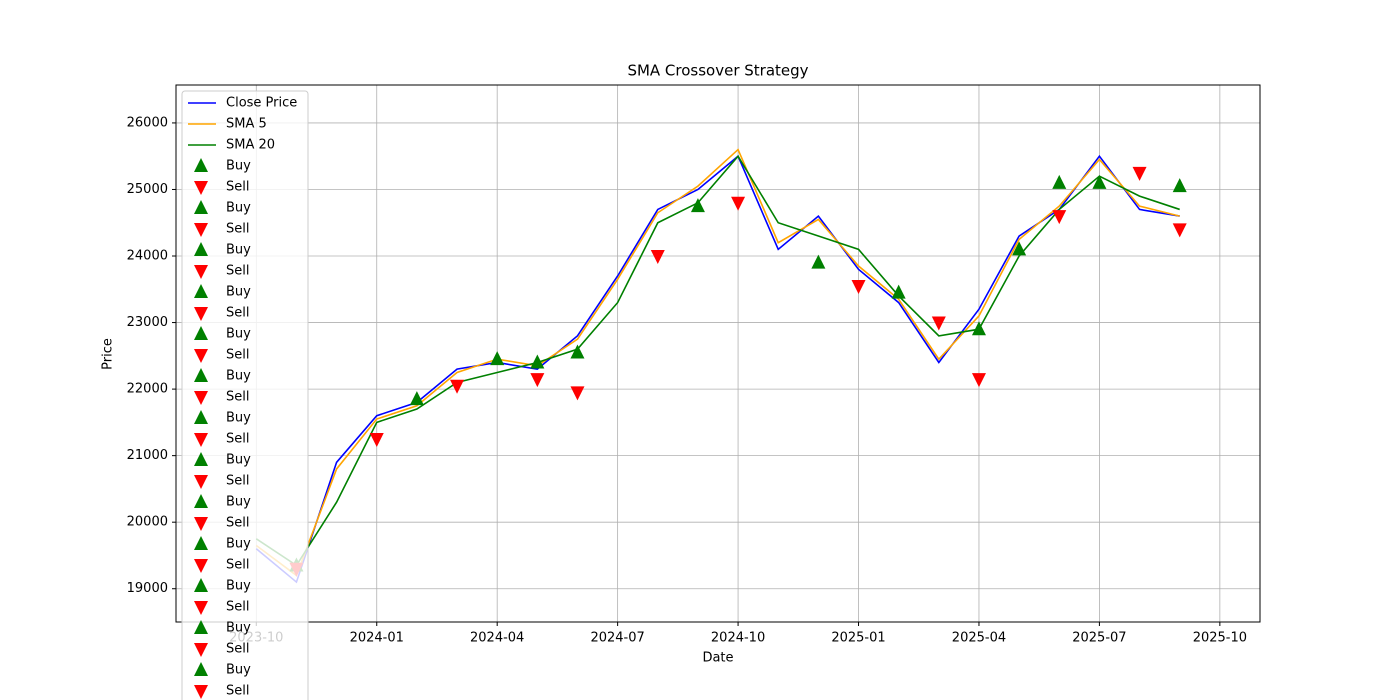  Describe the element at coordinates (147, 256) in the screenshot. I see `y-tick-label: 24000` at that location.